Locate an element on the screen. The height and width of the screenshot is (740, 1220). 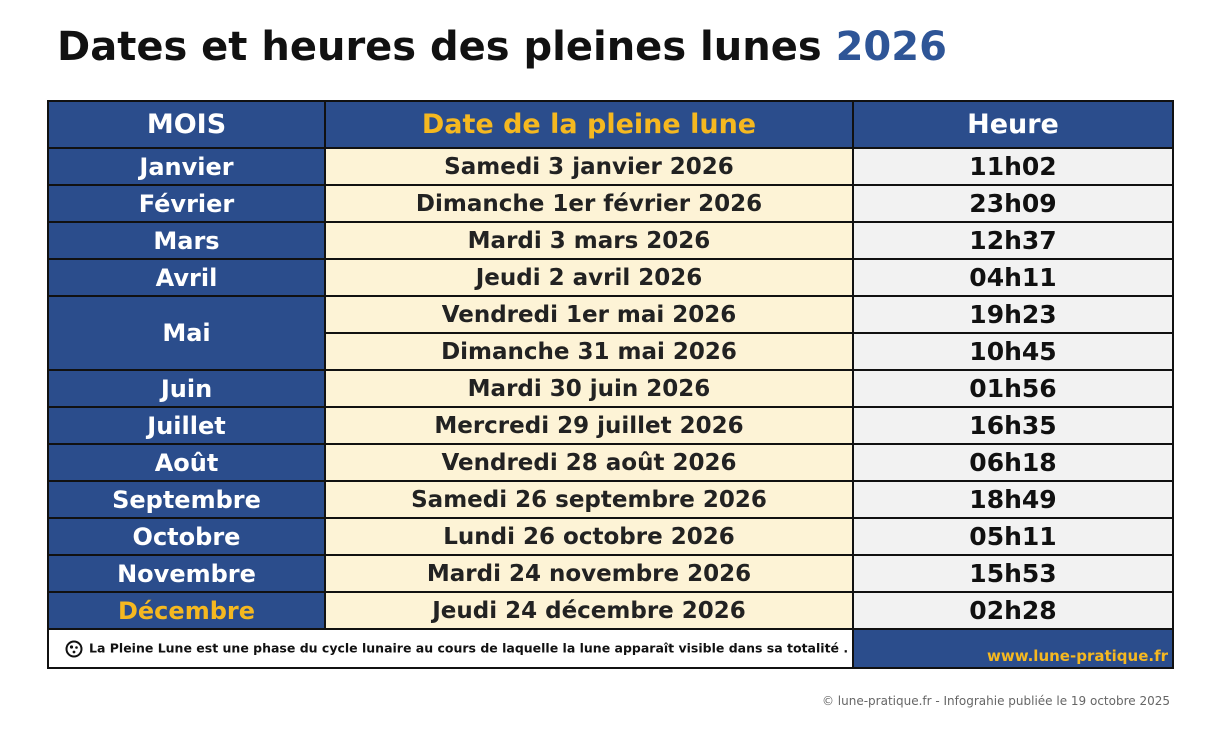
table-row: Novembre Mardi 24 novembre 2026 15h53 is located at coordinates (610, 573).